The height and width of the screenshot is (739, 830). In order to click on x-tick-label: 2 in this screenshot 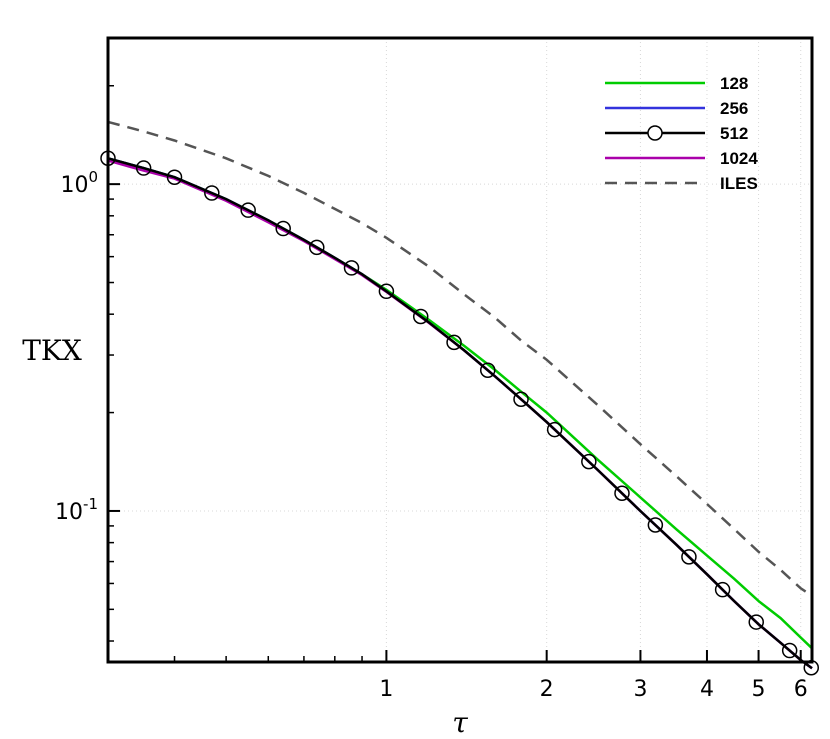, I will do `click(547, 689)`.